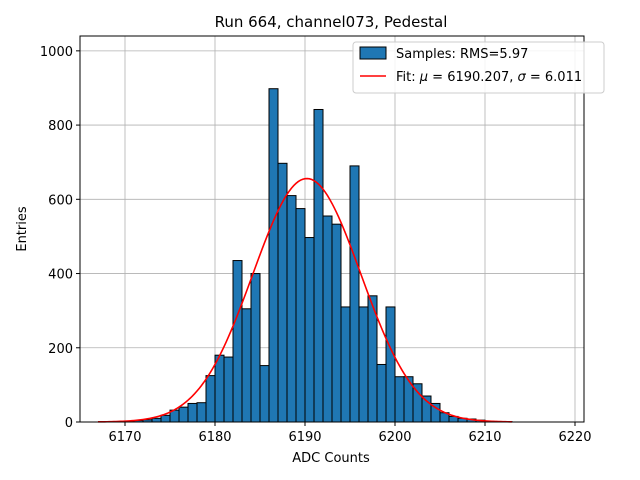 The image size is (640, 480). Describe the element at coordinates (462, 54) in the screenshot. I see `legend-label-samples: Samples: RMS=5.97` at that location.